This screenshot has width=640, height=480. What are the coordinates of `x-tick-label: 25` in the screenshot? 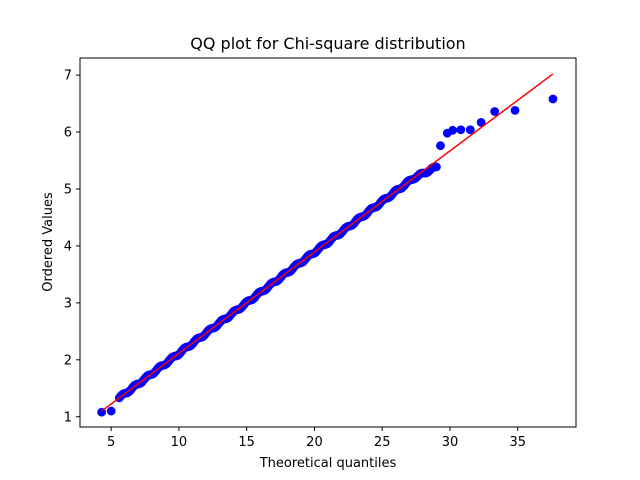 It's located at (382, 442).